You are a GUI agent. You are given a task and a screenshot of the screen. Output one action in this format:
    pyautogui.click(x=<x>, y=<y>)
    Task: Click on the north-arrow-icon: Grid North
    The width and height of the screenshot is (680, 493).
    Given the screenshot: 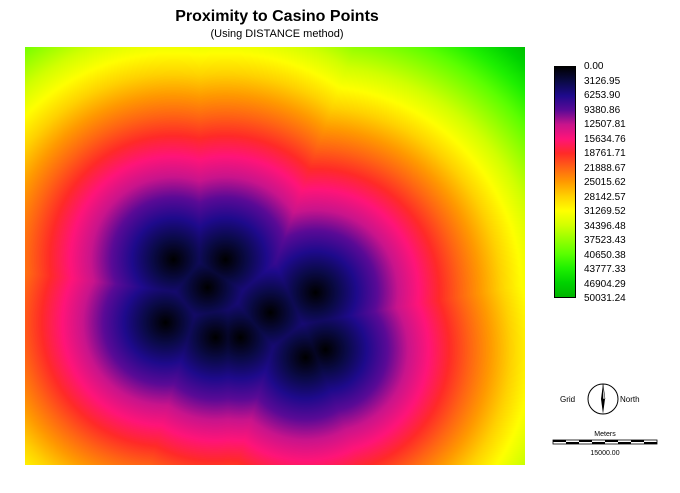 What is the action you would take?
    pyautogui.click(x=600, y=399)
    